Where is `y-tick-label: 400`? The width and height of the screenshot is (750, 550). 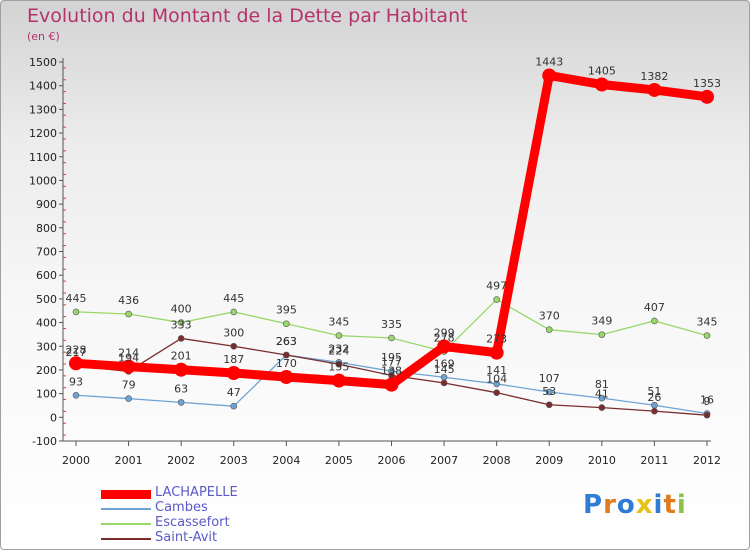
y-tick-label: 400 is located at coordinates (46, 323).